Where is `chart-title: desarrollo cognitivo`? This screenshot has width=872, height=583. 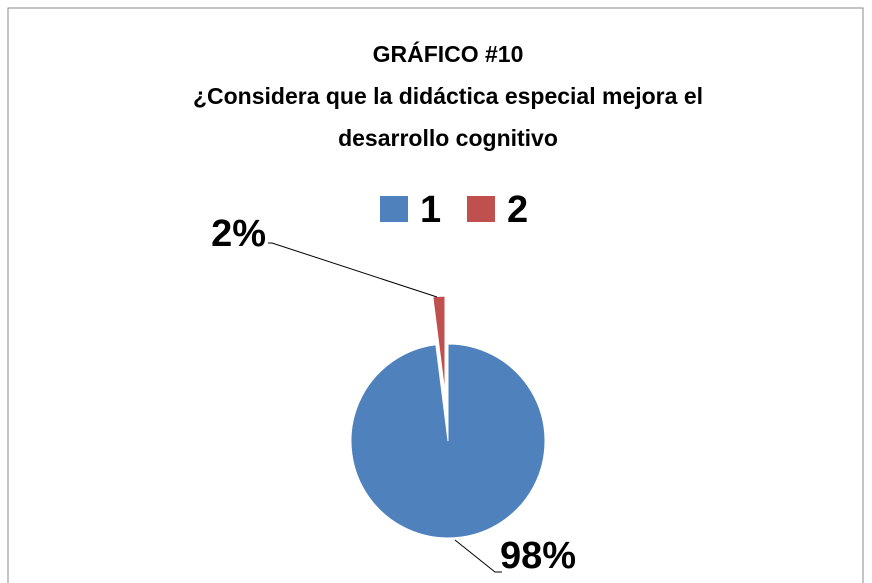
chart-title: desarrollo cognitivo is located at coordinates (448, 138).